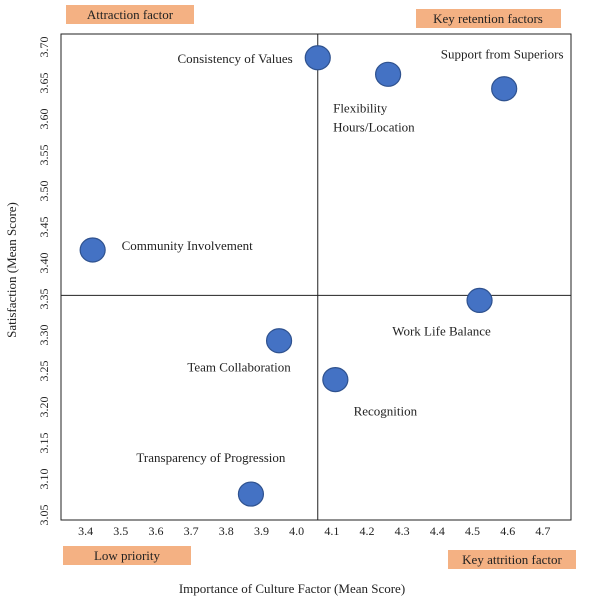 The image size is (589, 607). Describe the element at coordinates (441, 330) in the screenshot. I see `data-label: Work Life Balance` at that location.